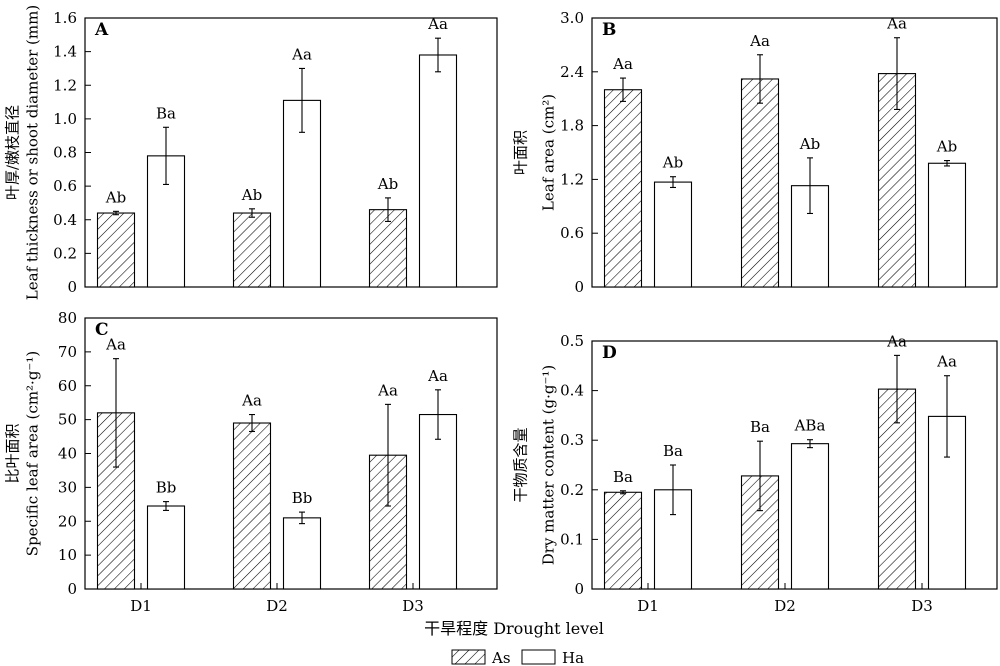 The width and height of the screenshot is (1000, 666). I want to click on y-tick-label: 1.4, so click(65, 52).